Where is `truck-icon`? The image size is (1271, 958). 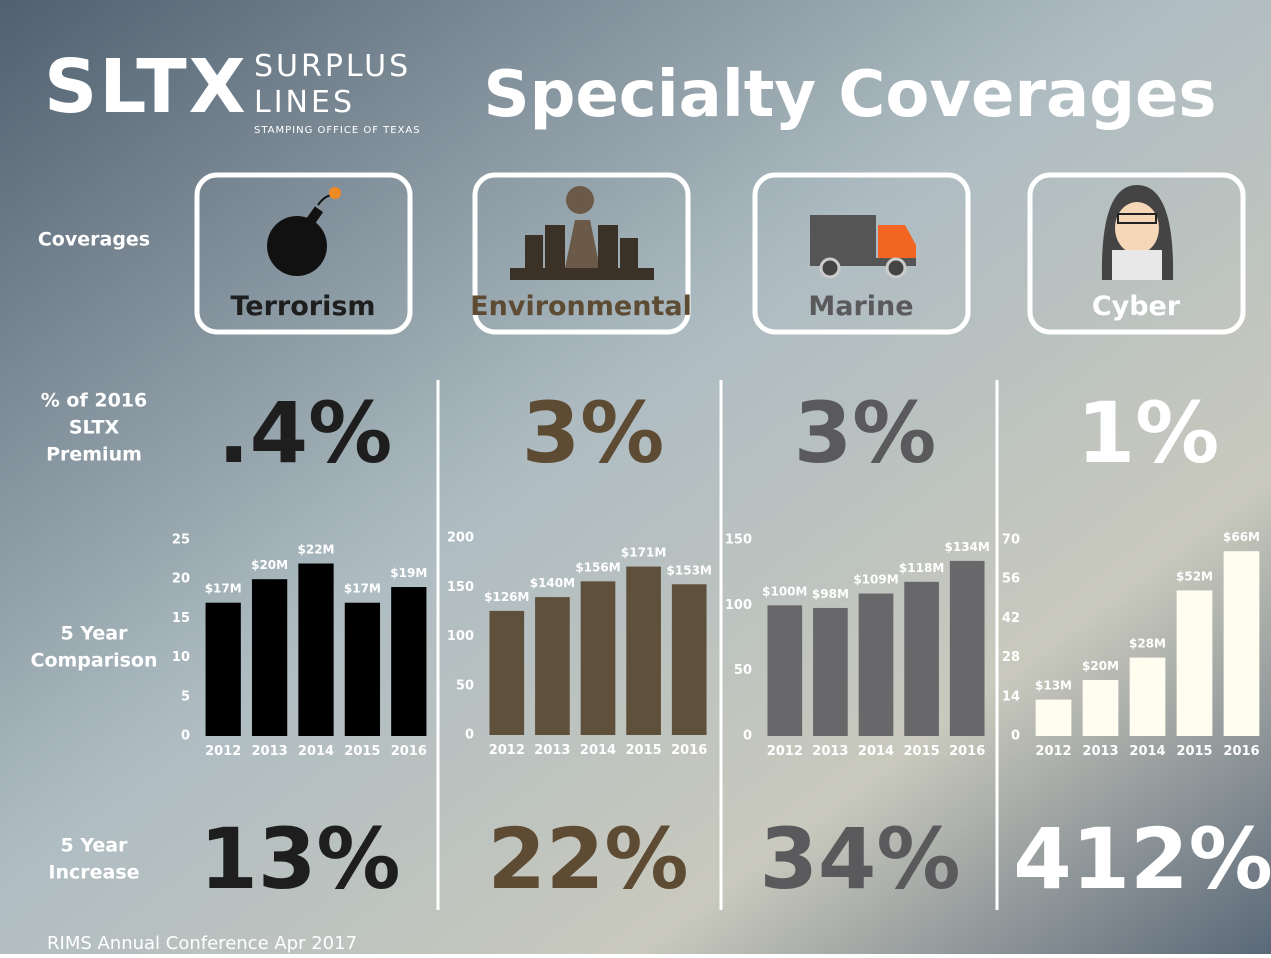
truck-icon is located at coordinates (863, 247).